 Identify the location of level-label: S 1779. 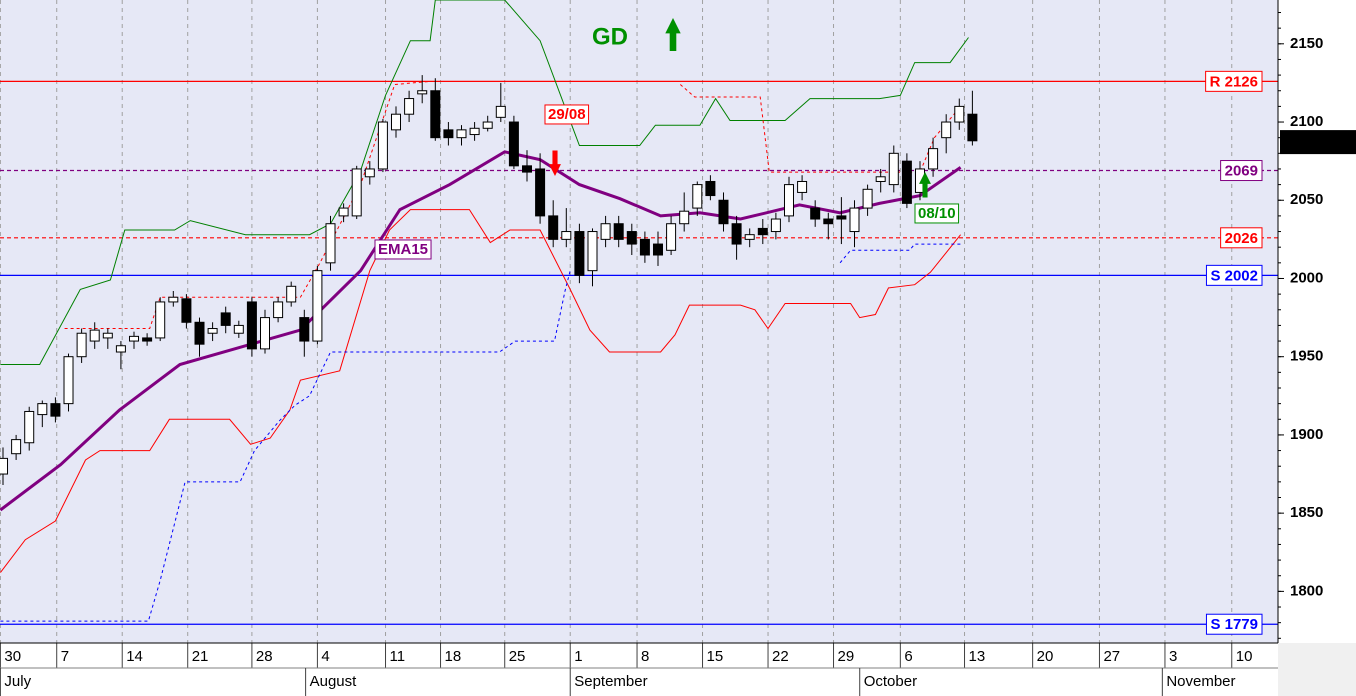
(1234, 624).